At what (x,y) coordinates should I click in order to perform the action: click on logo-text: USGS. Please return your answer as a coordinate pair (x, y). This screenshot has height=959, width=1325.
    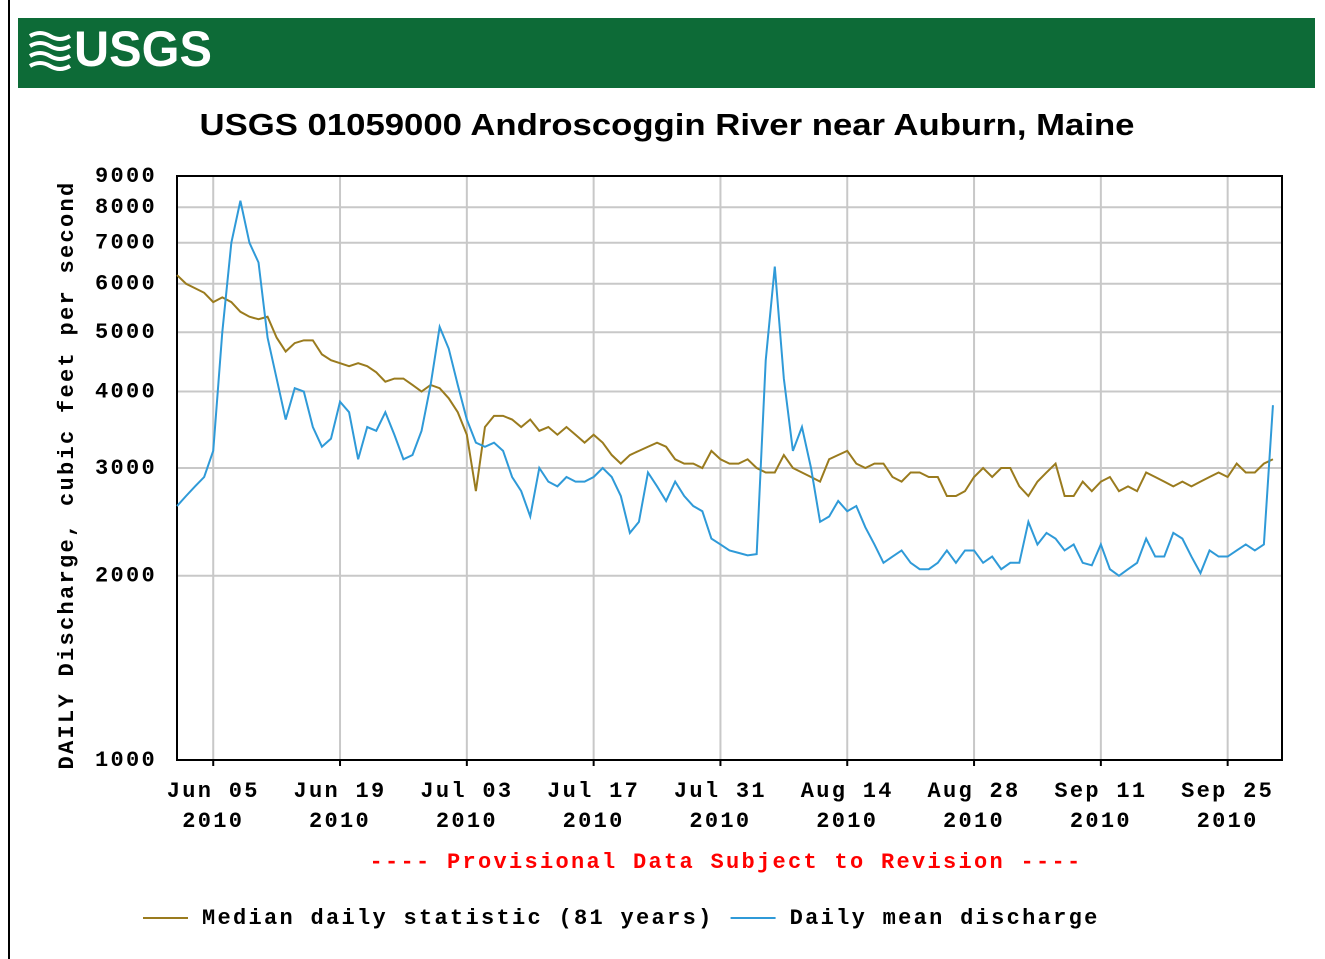
    Looking at the image, I should click on (143, 49).